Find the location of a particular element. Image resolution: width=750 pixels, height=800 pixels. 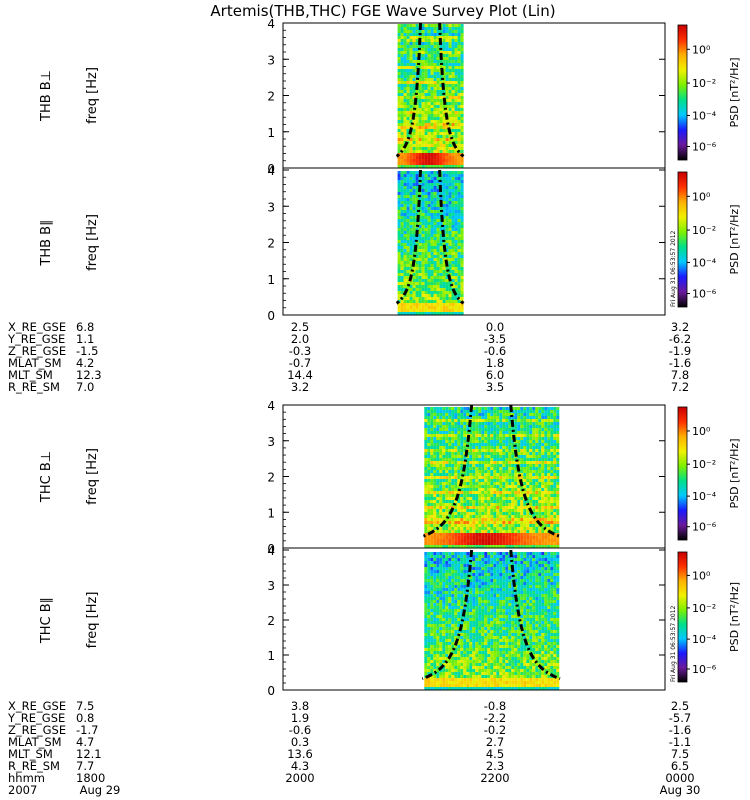

probe-label: THB B⊥ is located at coordinates (46, 96).